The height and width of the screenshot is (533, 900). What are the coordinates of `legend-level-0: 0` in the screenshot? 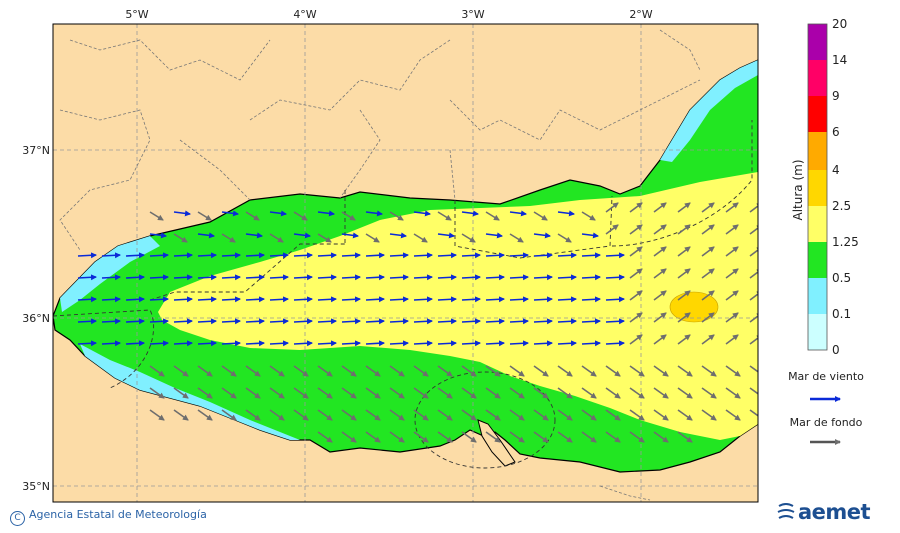 It's located at (836, 350).